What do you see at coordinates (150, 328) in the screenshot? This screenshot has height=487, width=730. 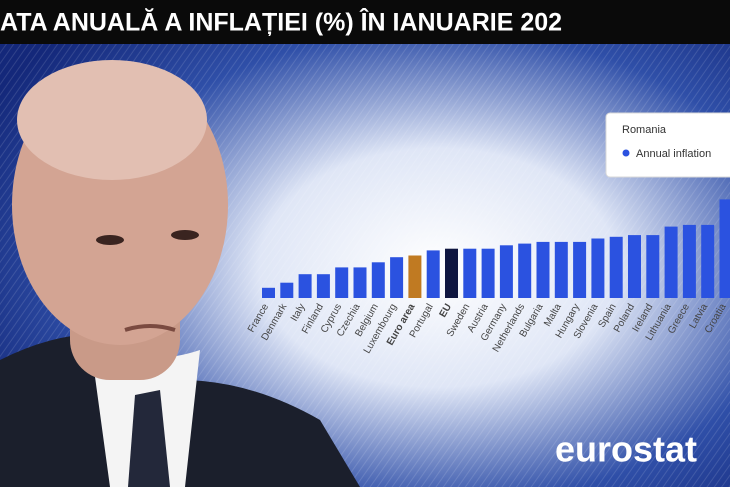 I see `mouth` at bounding box center [150, 328].